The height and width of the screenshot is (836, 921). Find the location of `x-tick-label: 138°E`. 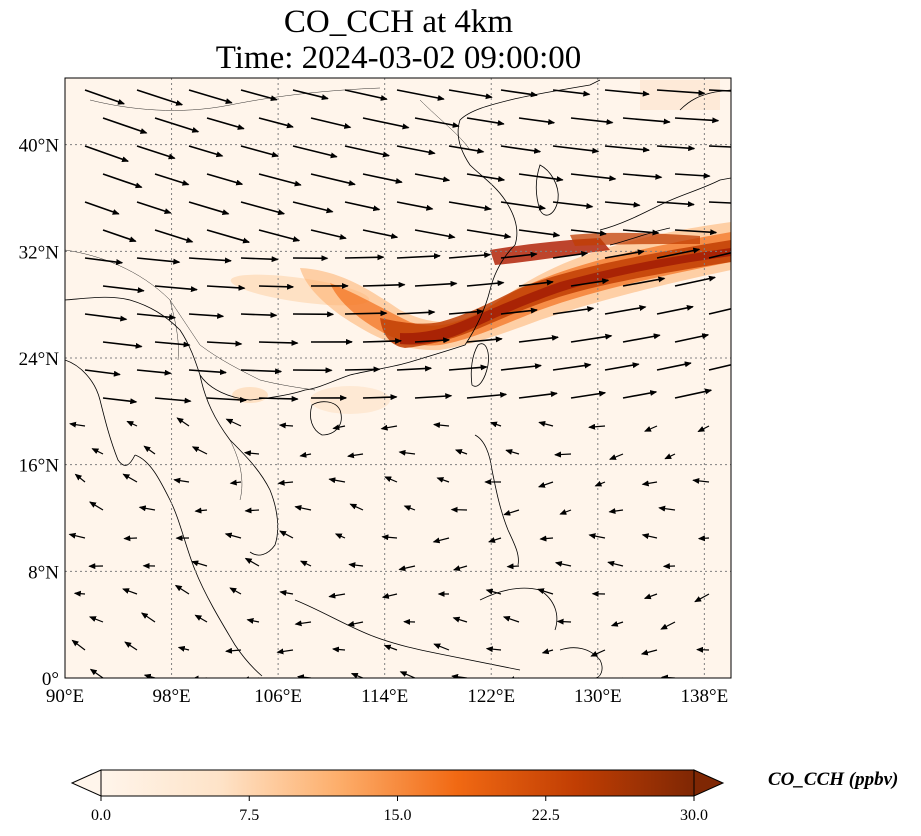

x-tick-label: 138°E is located at coordinates (705, 696).